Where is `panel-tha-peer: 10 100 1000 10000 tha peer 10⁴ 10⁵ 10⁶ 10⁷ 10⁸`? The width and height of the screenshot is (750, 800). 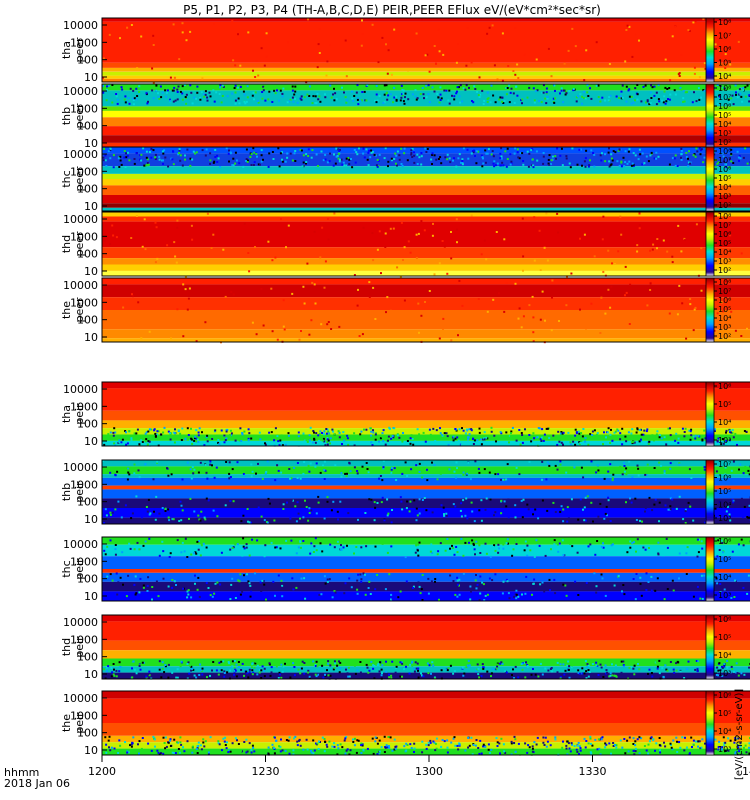
panel-tha-peer: 10 100 1000 10000 tha peer 10⁴ 10⁵ 10⁶ 10⁷ 10⁸ is located at coordinates (405, 50).